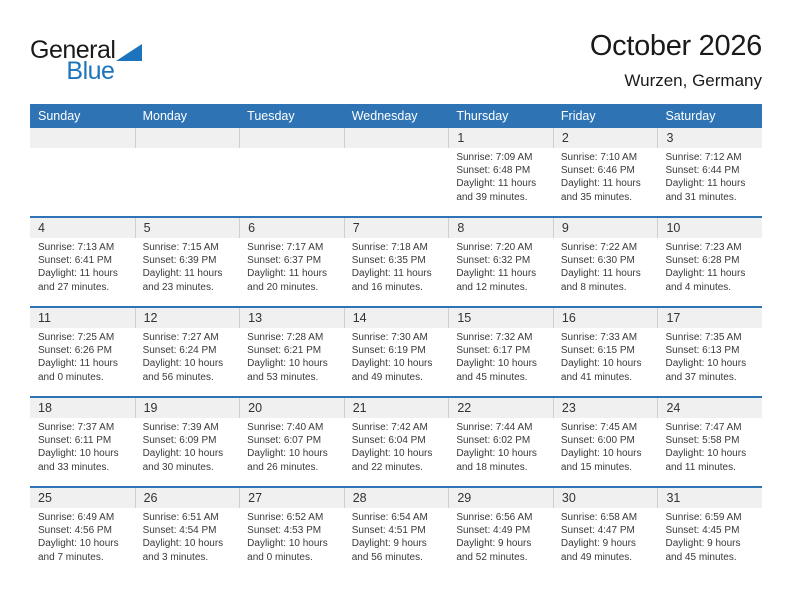 This screenshot has height=612, width=792. Describe the element at coordinates (384, 116) in the screenshot. I see `weekday-header-wednesday: Wednesday` at that location.